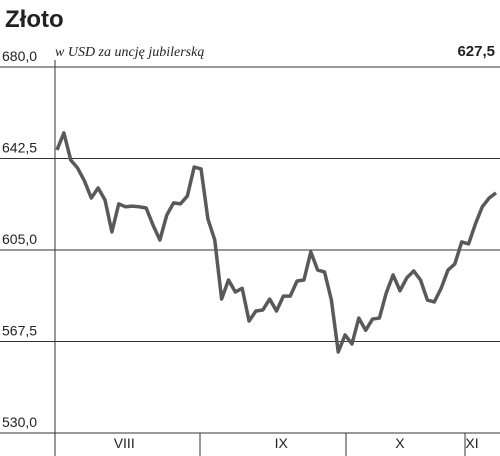  What do you see at coordinates (19, 56) in the screenshot?
I see `y-tick-label: 680,0` at bounding box center [19, 56].